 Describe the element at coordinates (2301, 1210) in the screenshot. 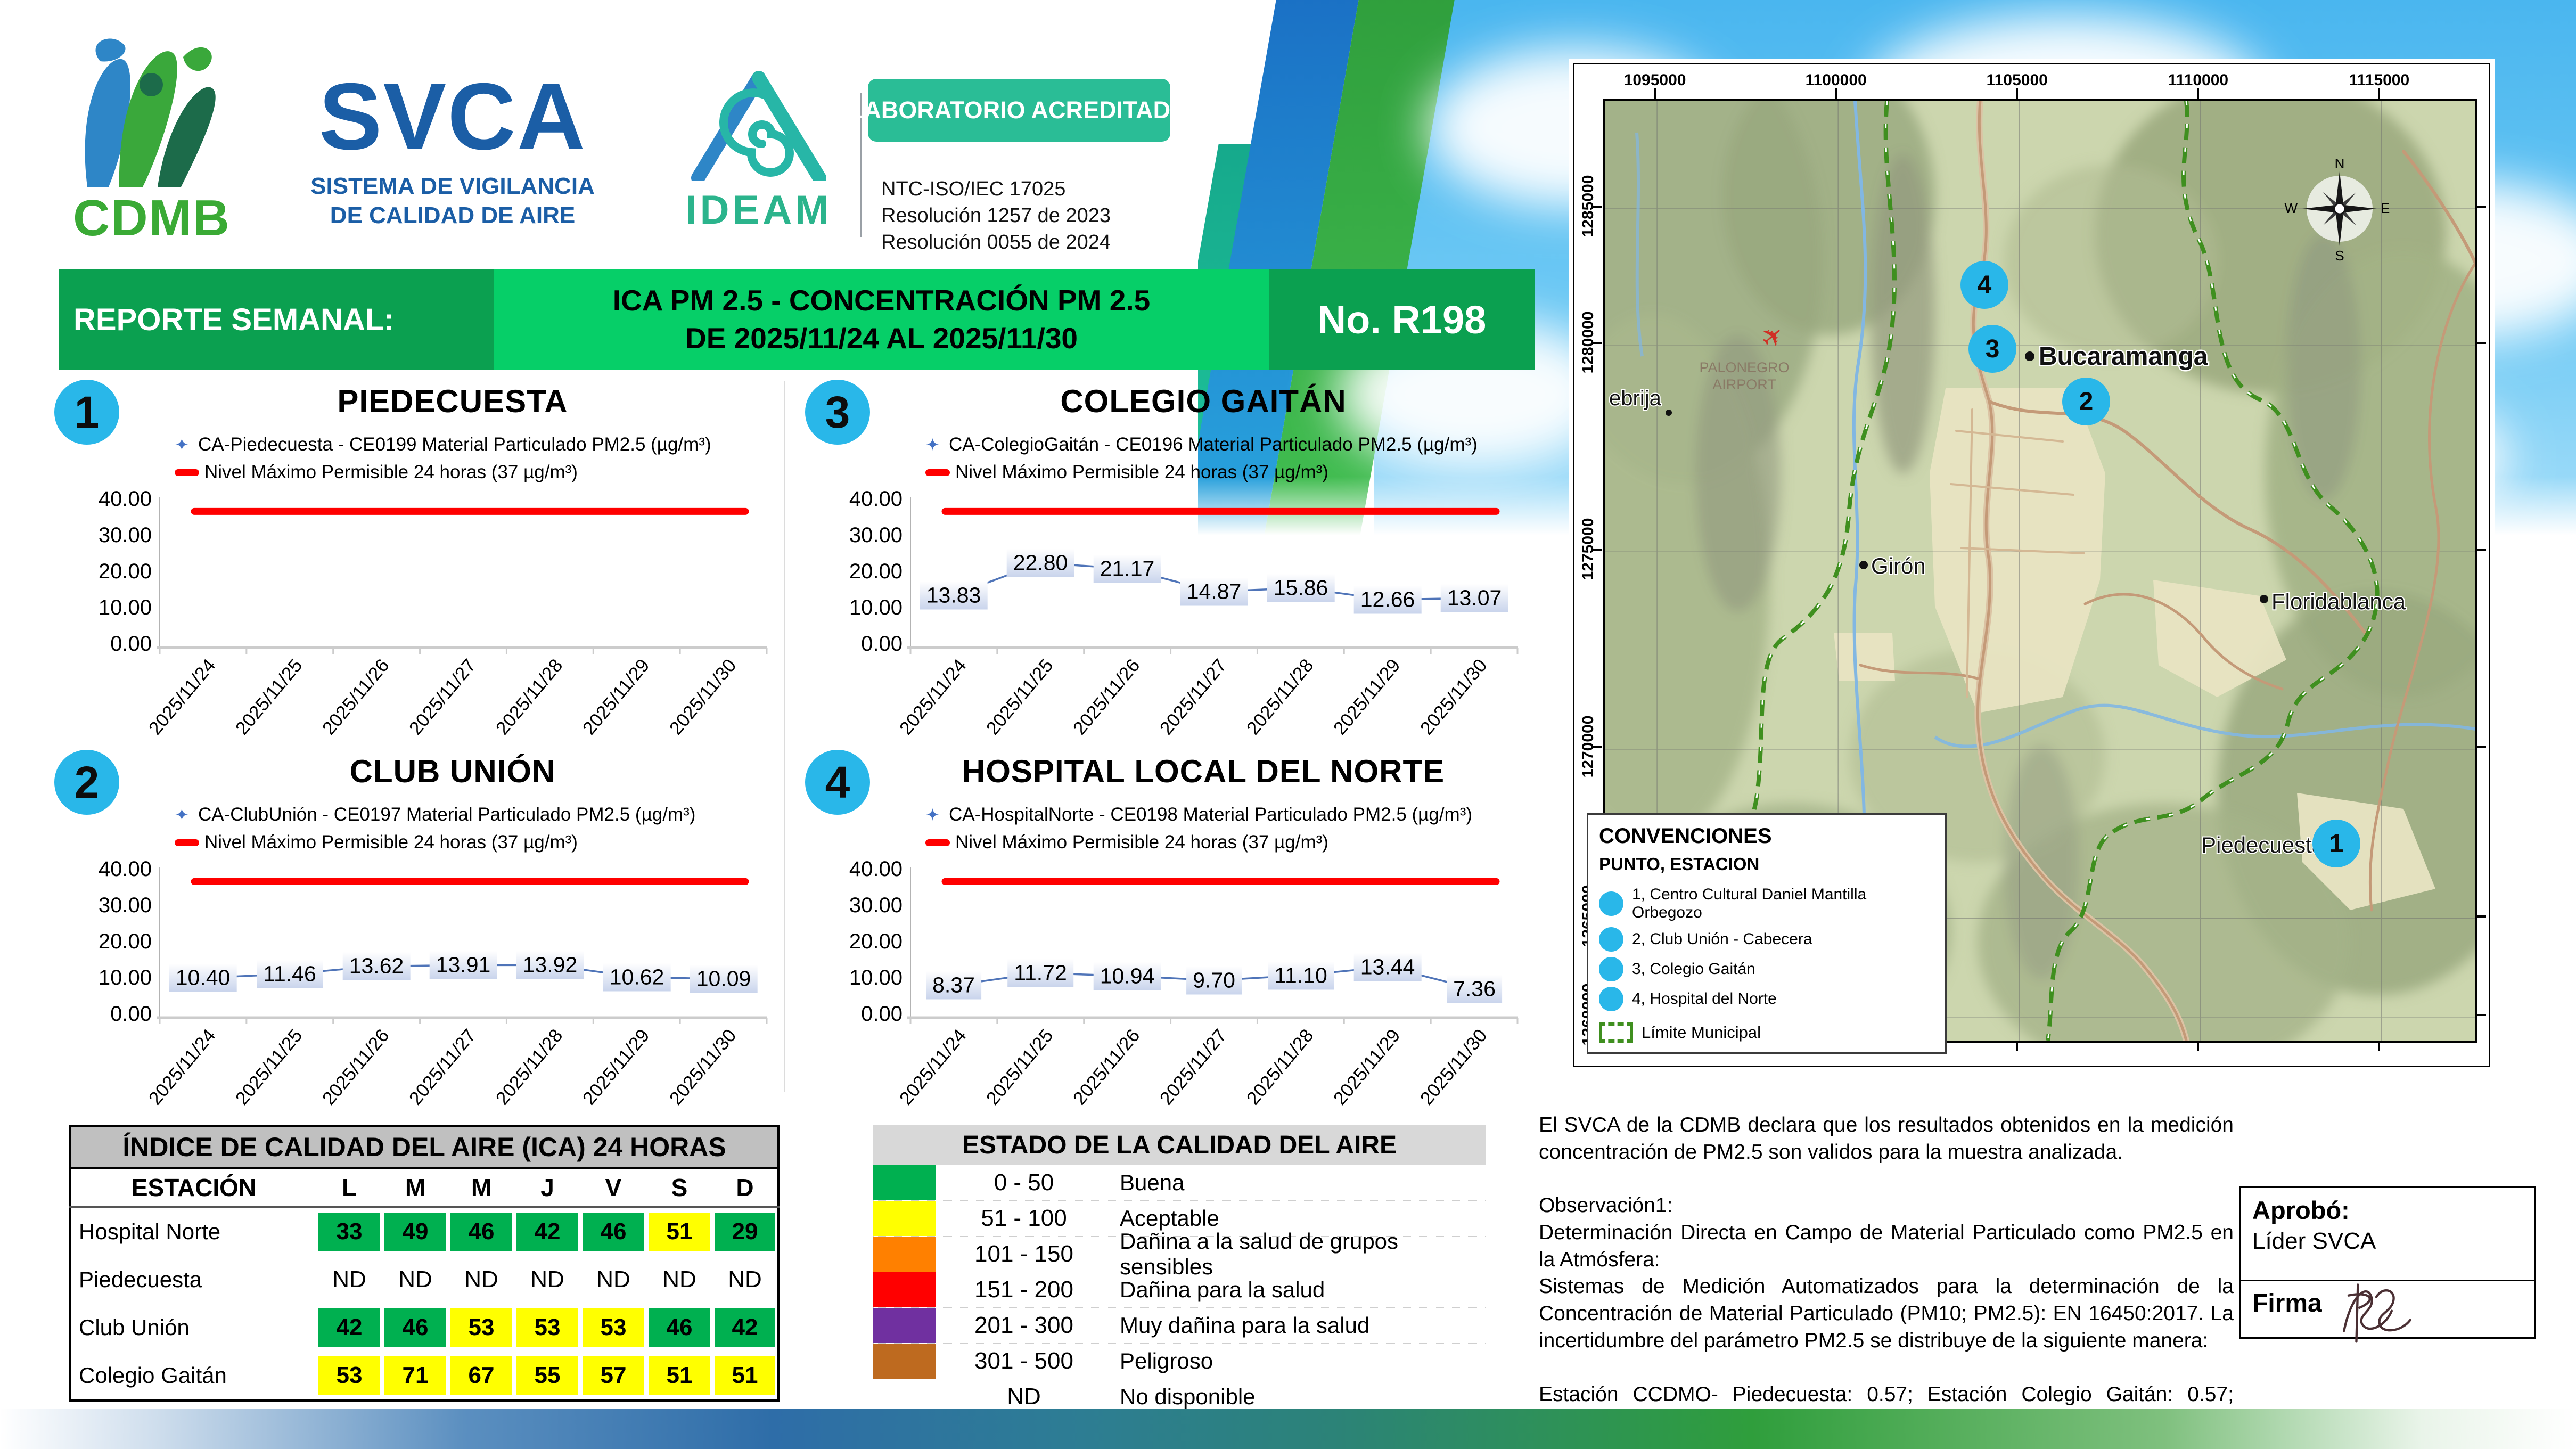

I see `approved-label: Aprobó:` at that location.